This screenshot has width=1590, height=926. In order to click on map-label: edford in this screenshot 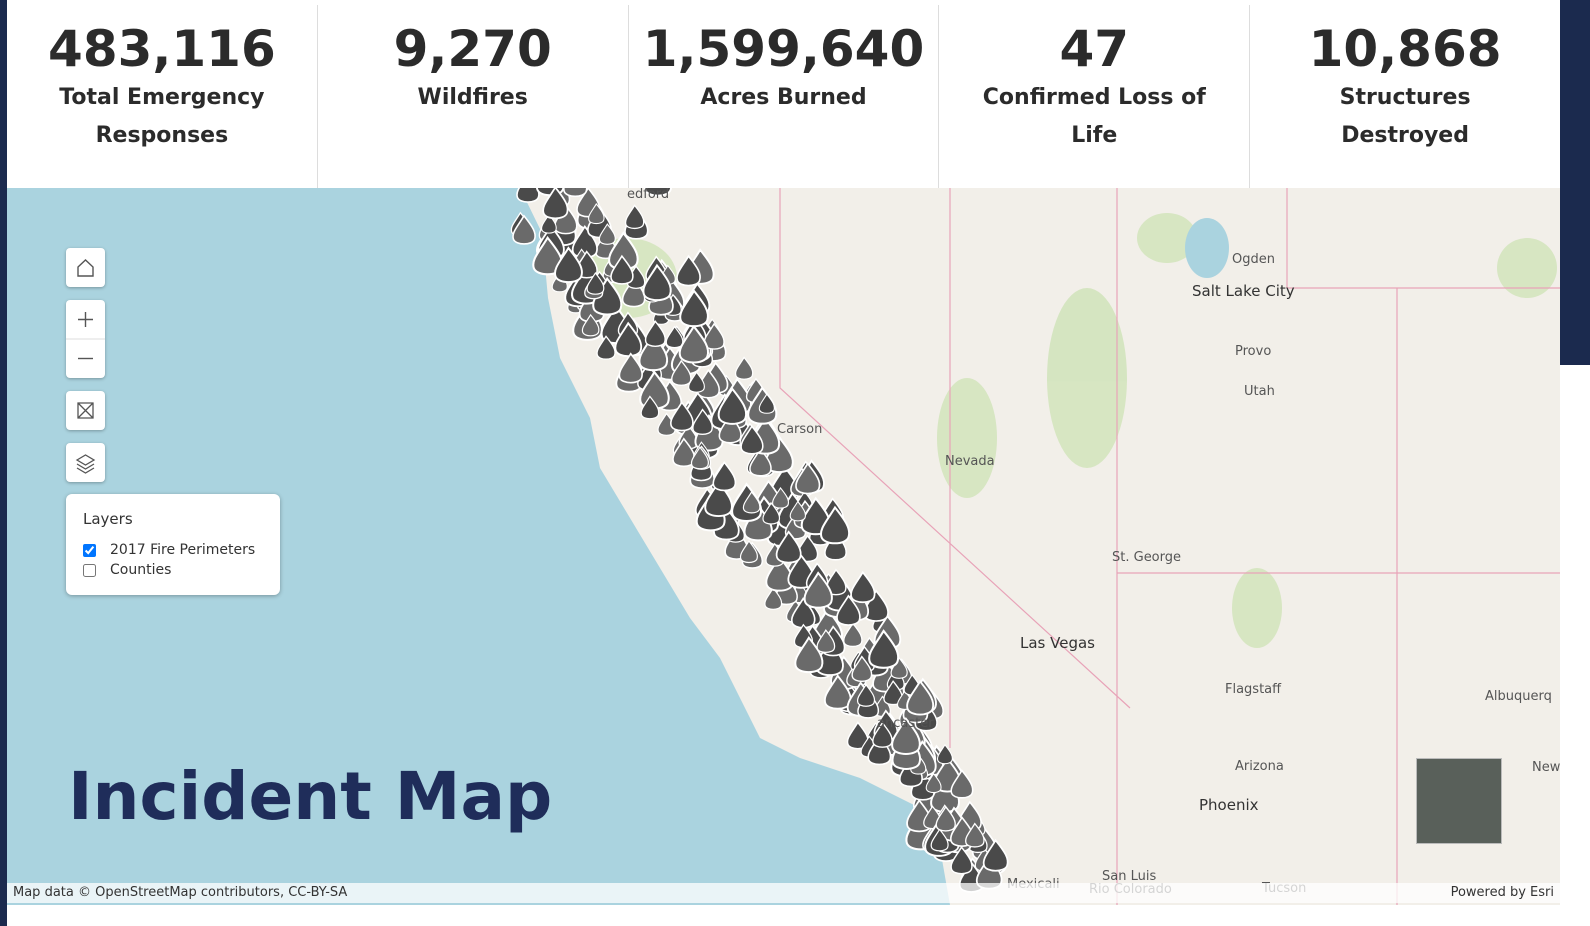, I will do `click(648, 195)`.